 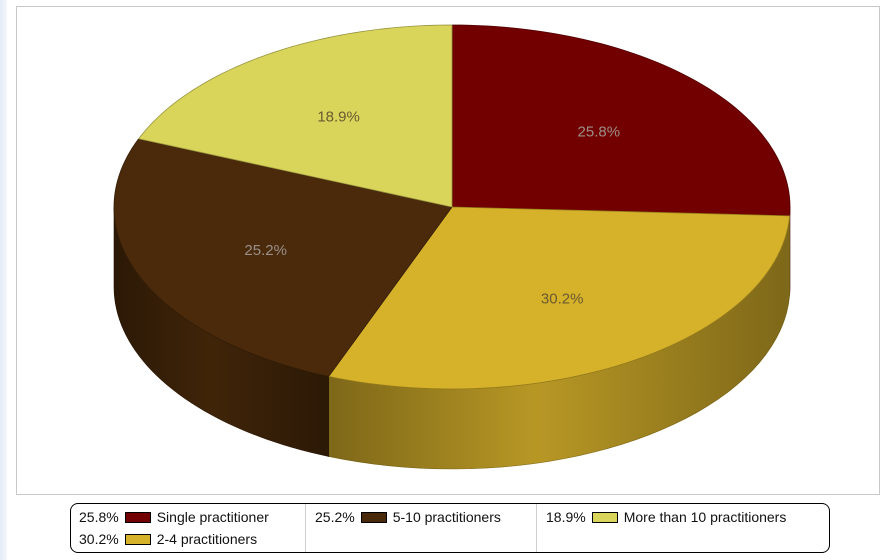 What do you see at coordinates (562, 299) in the screenshot?
I see `pie-label-2-4-practitioners: 30.2%` at bounding box center [562, 299].